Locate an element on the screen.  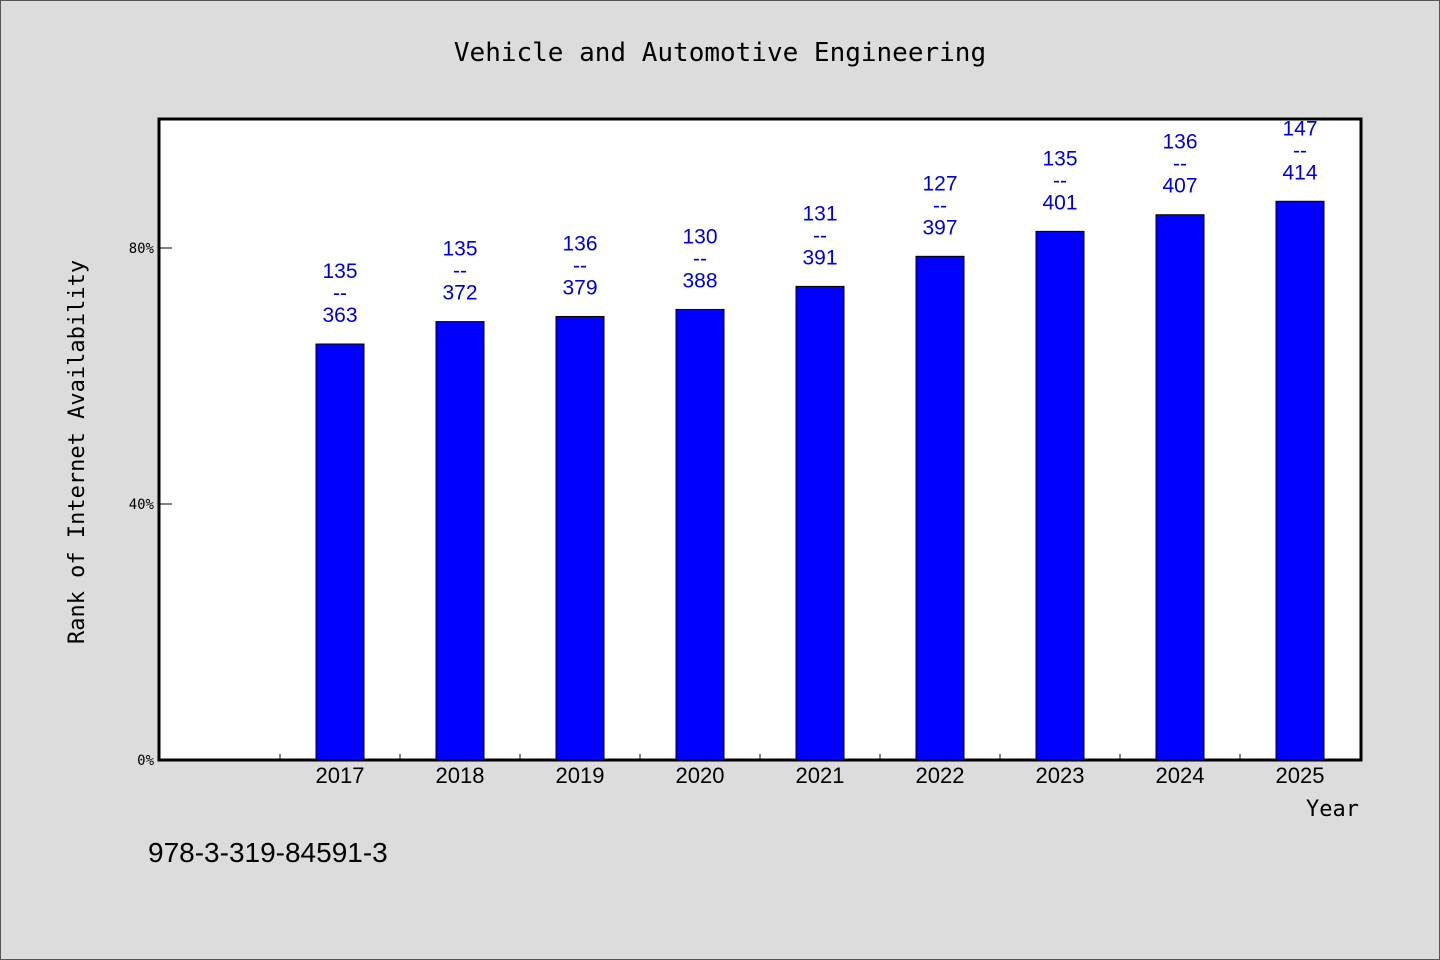
x-tick-label-2018: 2018 is located at coordinates (460, 775).